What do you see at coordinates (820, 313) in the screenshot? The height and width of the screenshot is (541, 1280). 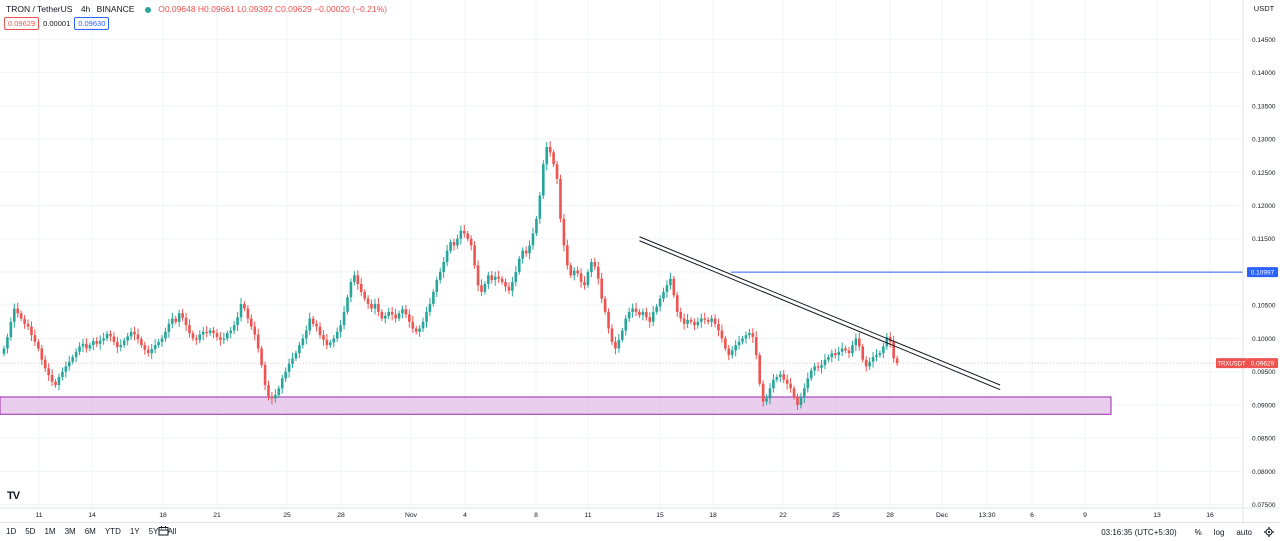 I see `trendlines` at bounding box center [820, 313].